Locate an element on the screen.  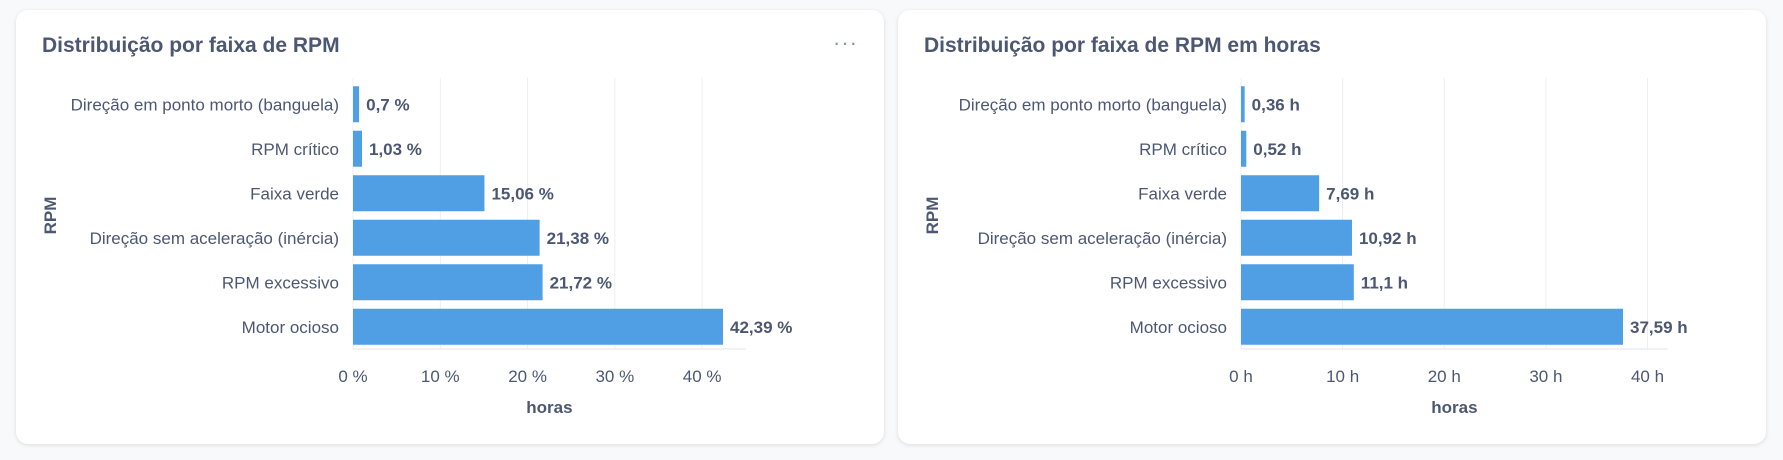
data-label: 0,52 h is located at coordinates (1277, 149).